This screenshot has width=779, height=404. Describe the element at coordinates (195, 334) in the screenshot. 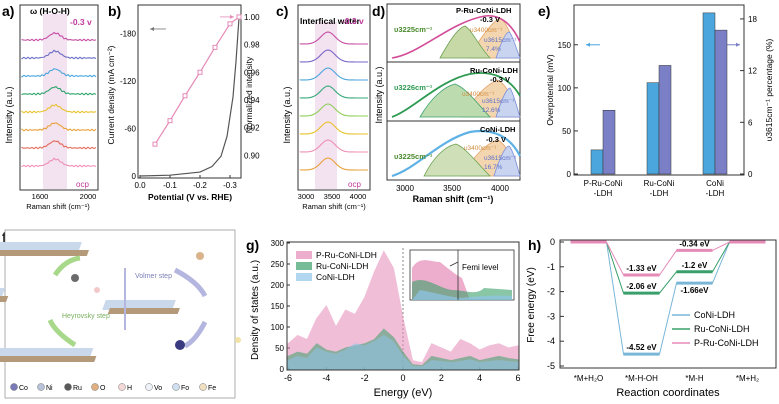

I see `arrow-lower-right` at that location.